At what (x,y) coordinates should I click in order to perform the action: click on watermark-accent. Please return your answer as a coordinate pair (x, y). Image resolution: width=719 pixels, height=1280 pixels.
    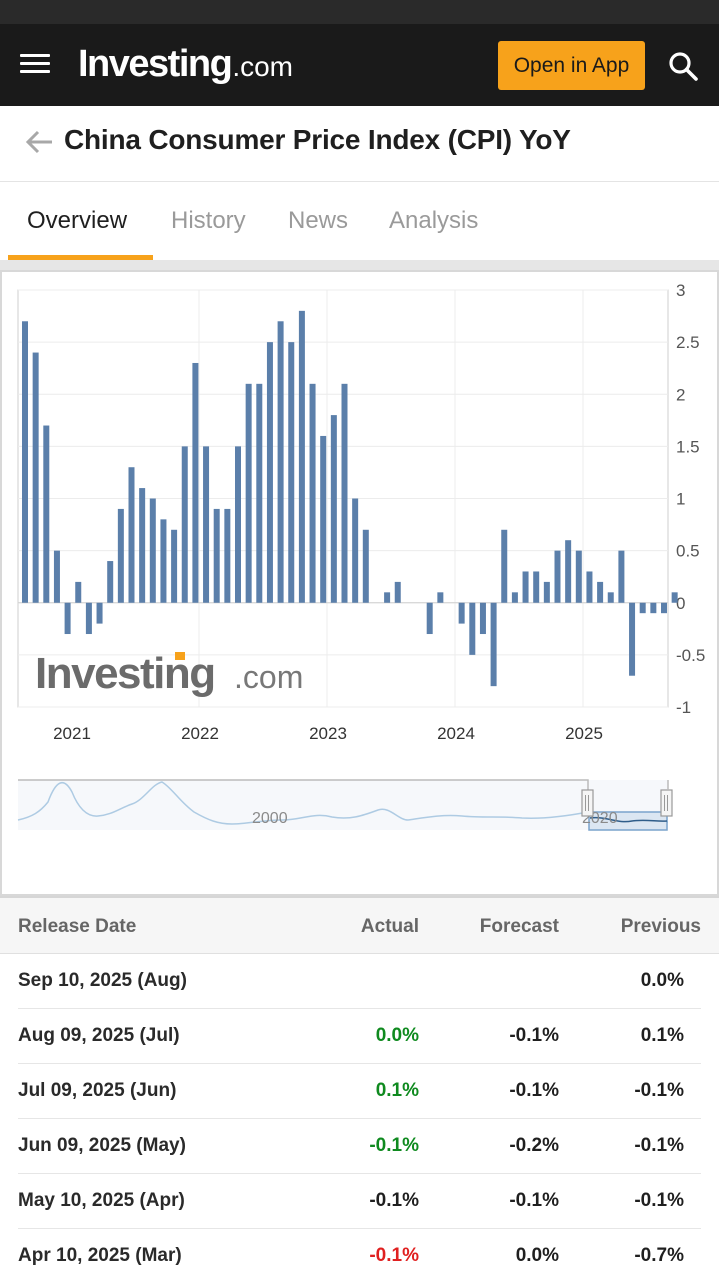
    Looking at the image, I should click on (180, 656).